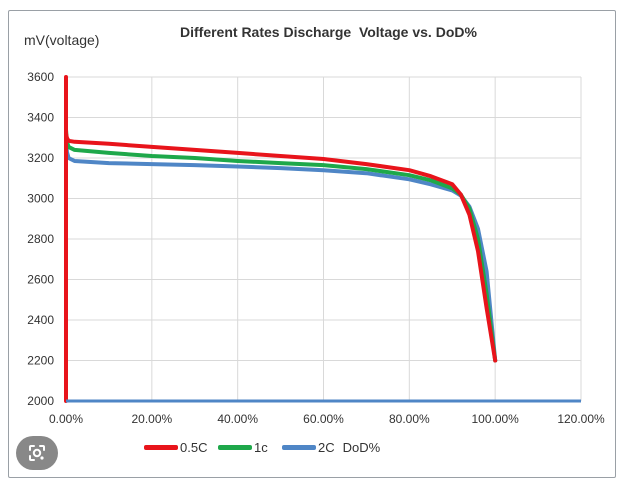  I want to click on y-axis-label: mV(voltage), so click(62, 40).